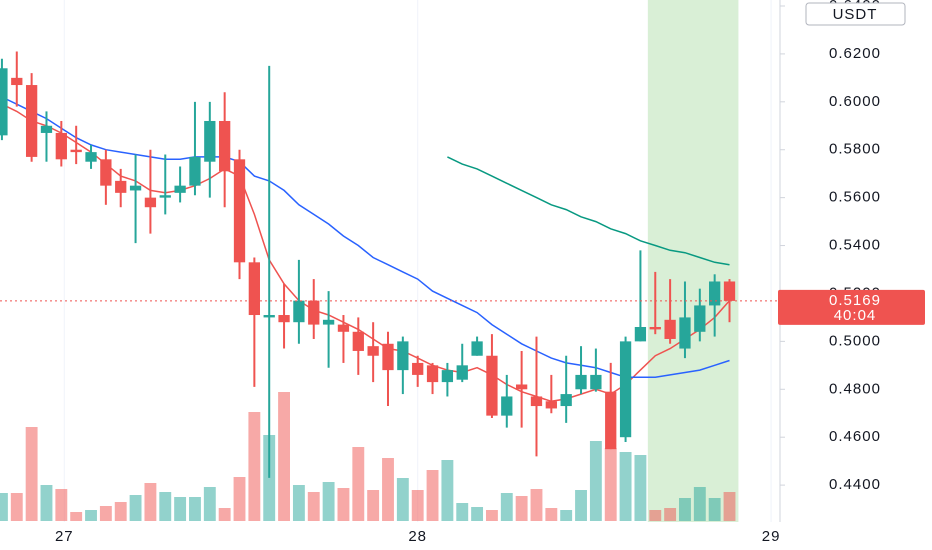  What do you see at coordinates (855, 484) in the screenshot?
I see `y-tick-label: 0.4400` at bounding box center [855, 484].